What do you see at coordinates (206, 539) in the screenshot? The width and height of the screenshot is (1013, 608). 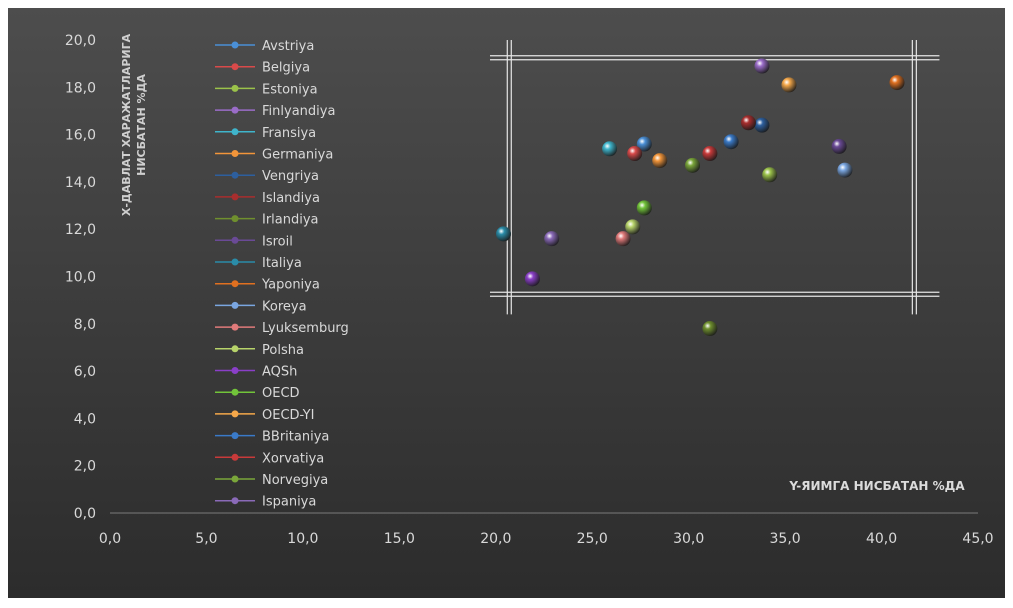 I see `x-tick-label: 5,0` at bounding box center [206, 539].